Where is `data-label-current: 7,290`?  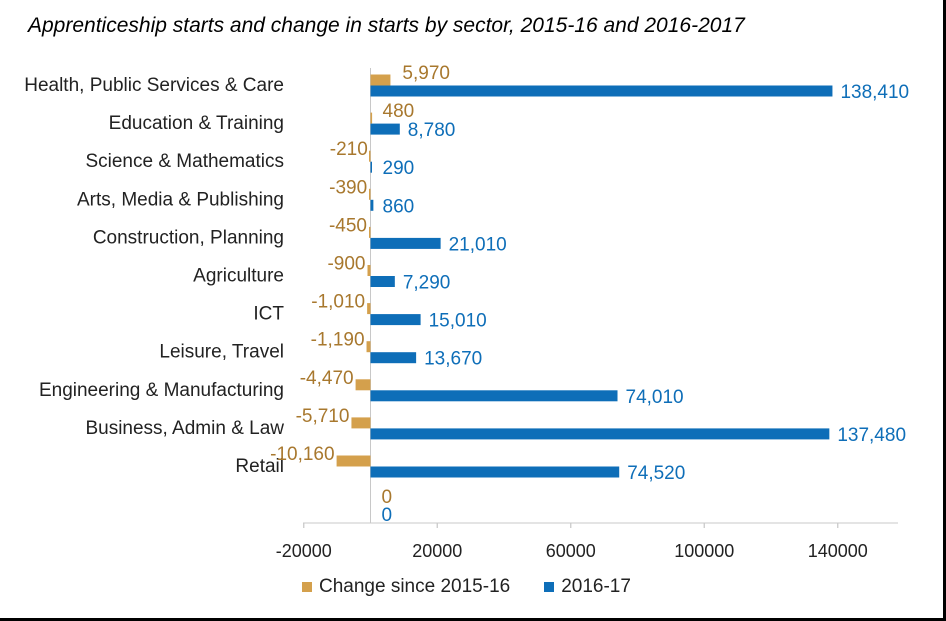
data-label-current: 7,290 is located at coordinates (427, 283).